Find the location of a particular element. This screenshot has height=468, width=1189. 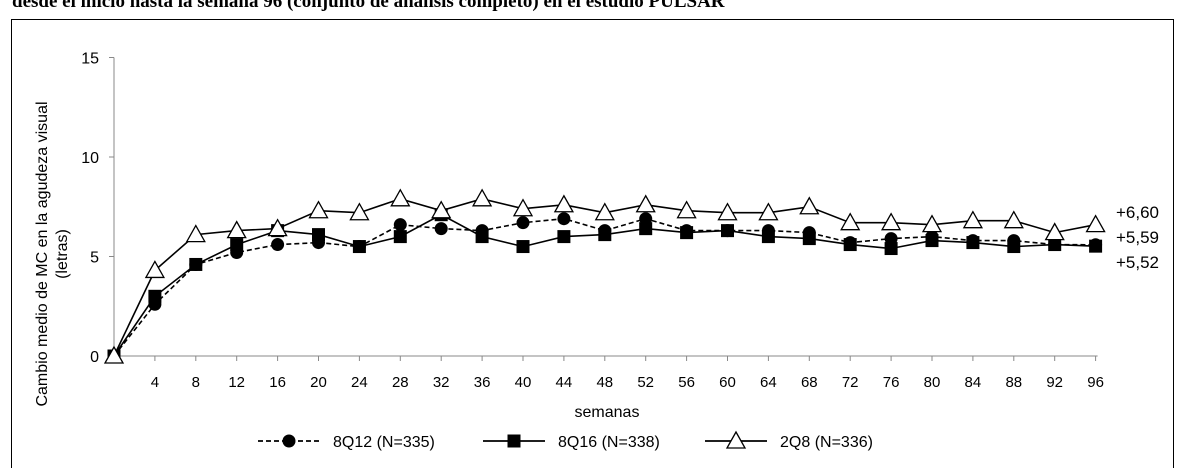

x-tick-label: 88 is located at coordinates (1013, 382).